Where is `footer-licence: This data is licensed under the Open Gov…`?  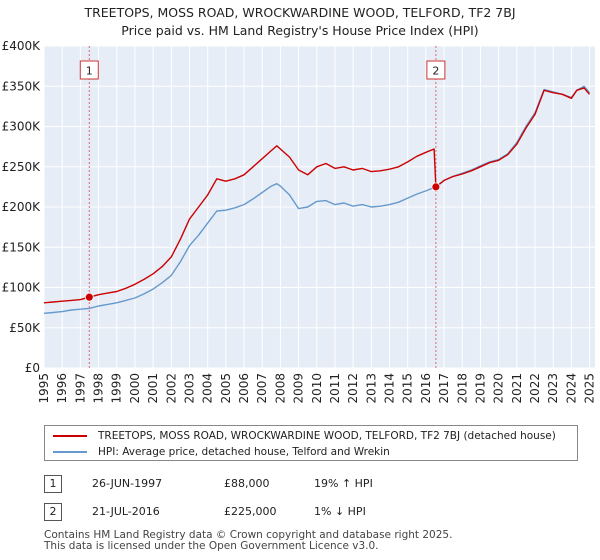
footer-licence: This data is licensed under the Open Gov… is located at coordinates (211, 546).